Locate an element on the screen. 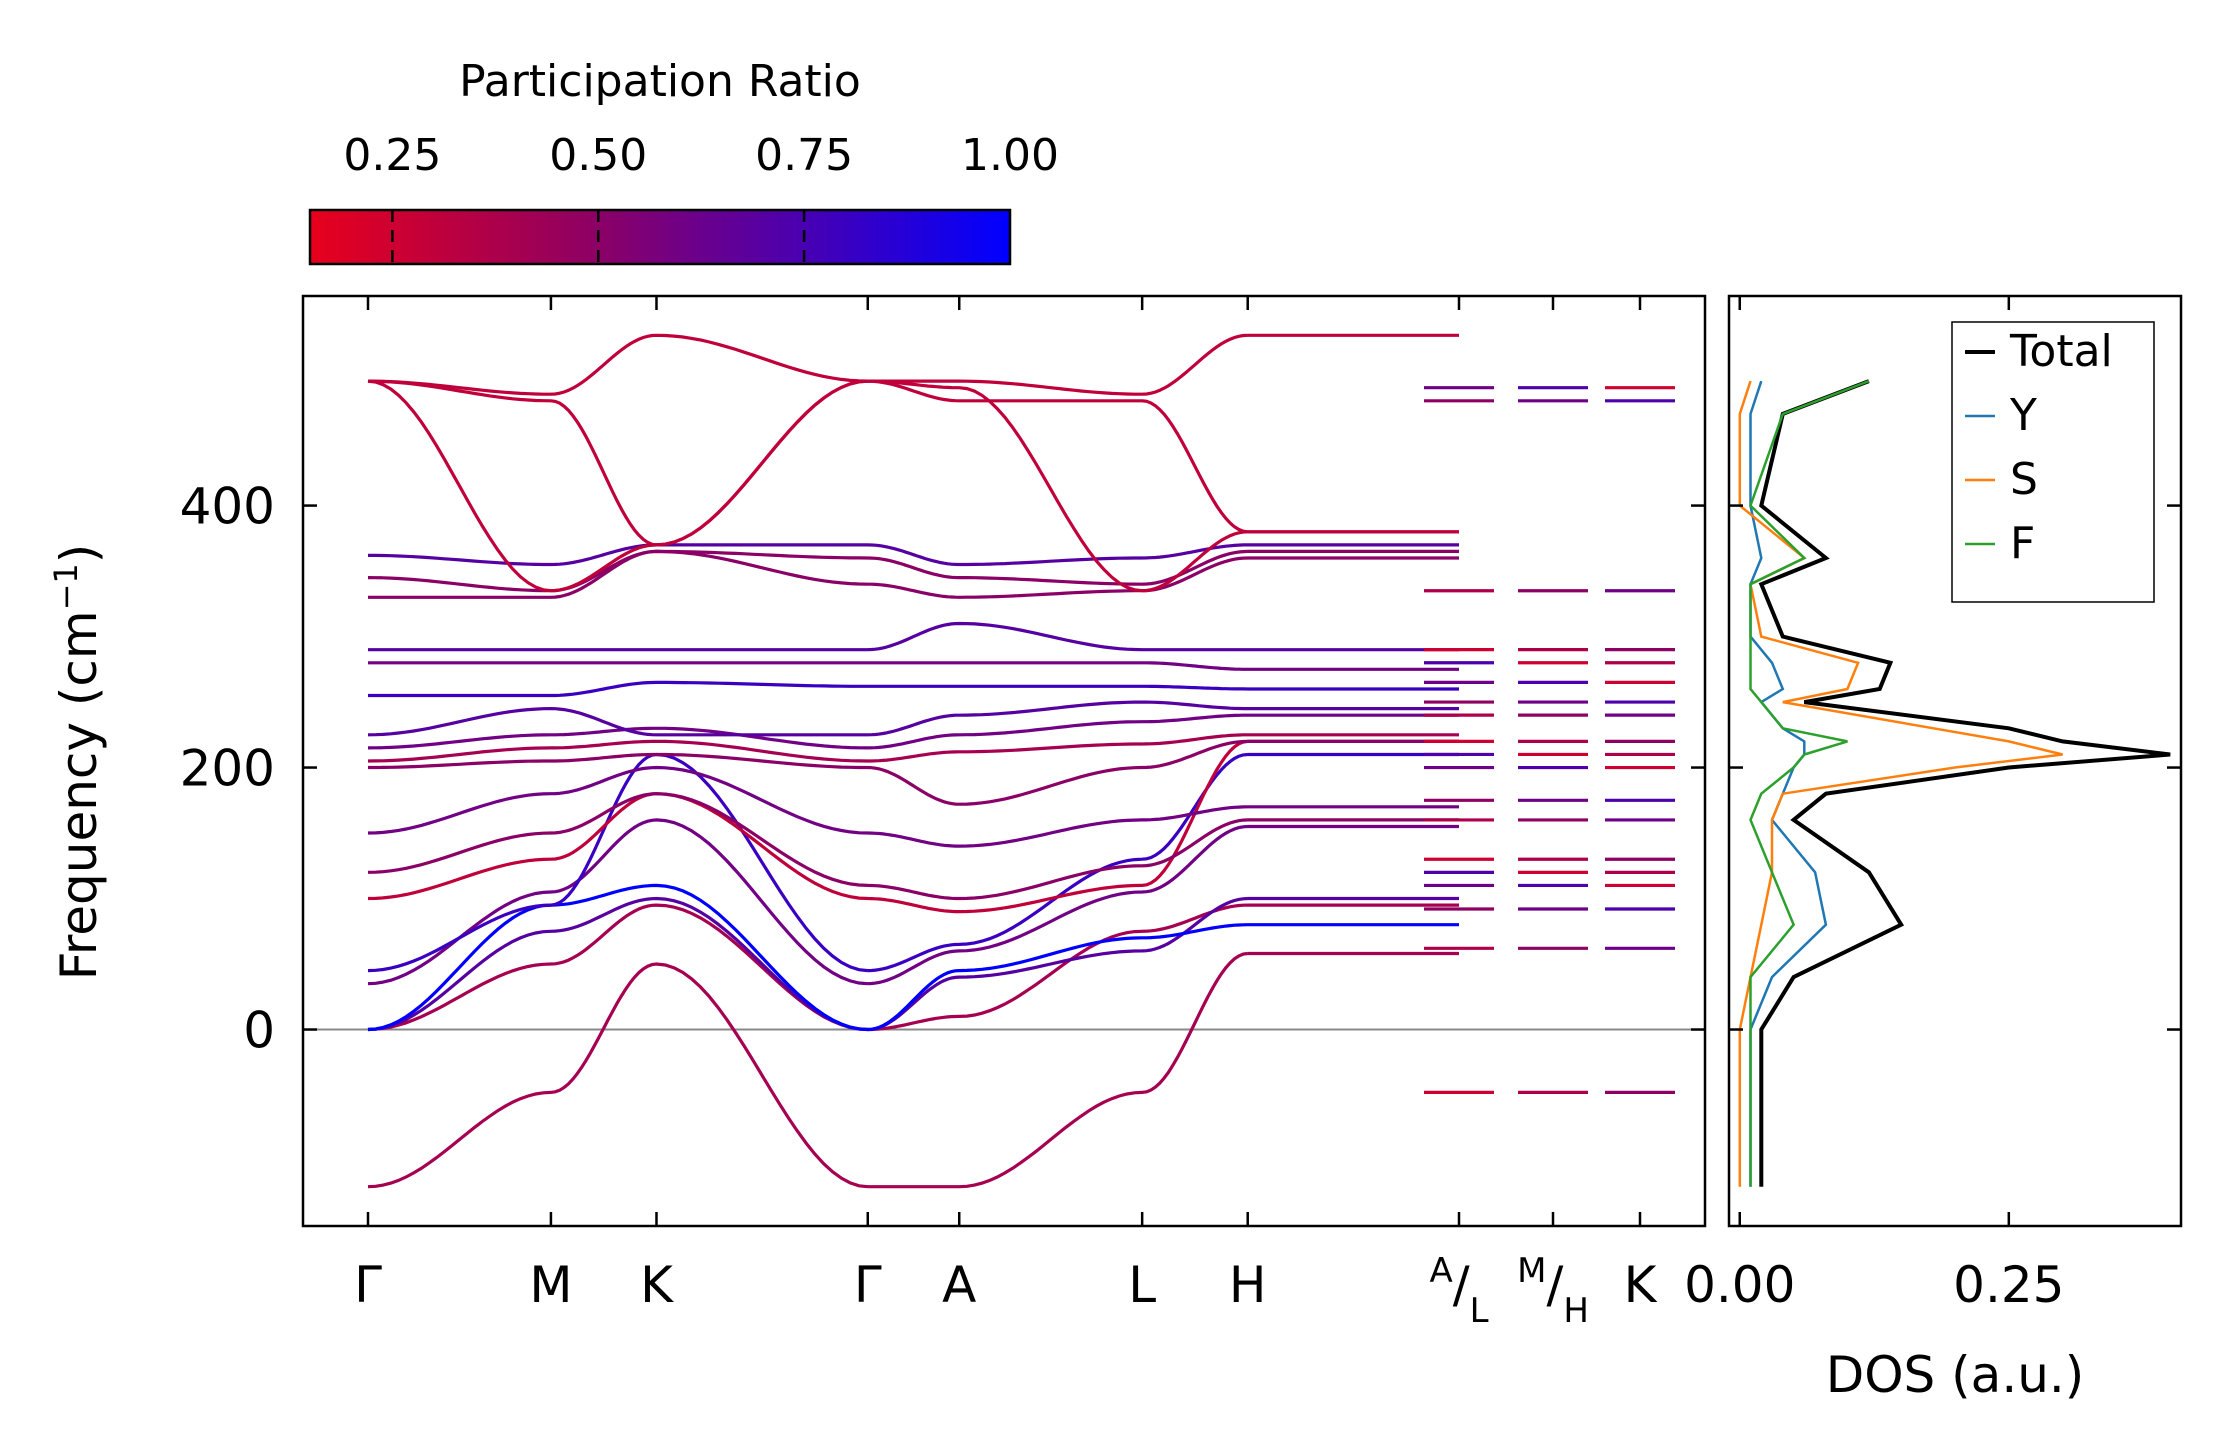 This screenshot has width=2222, height=1455. frequency-tick-label: 400 is located at coordinates (227, 507).